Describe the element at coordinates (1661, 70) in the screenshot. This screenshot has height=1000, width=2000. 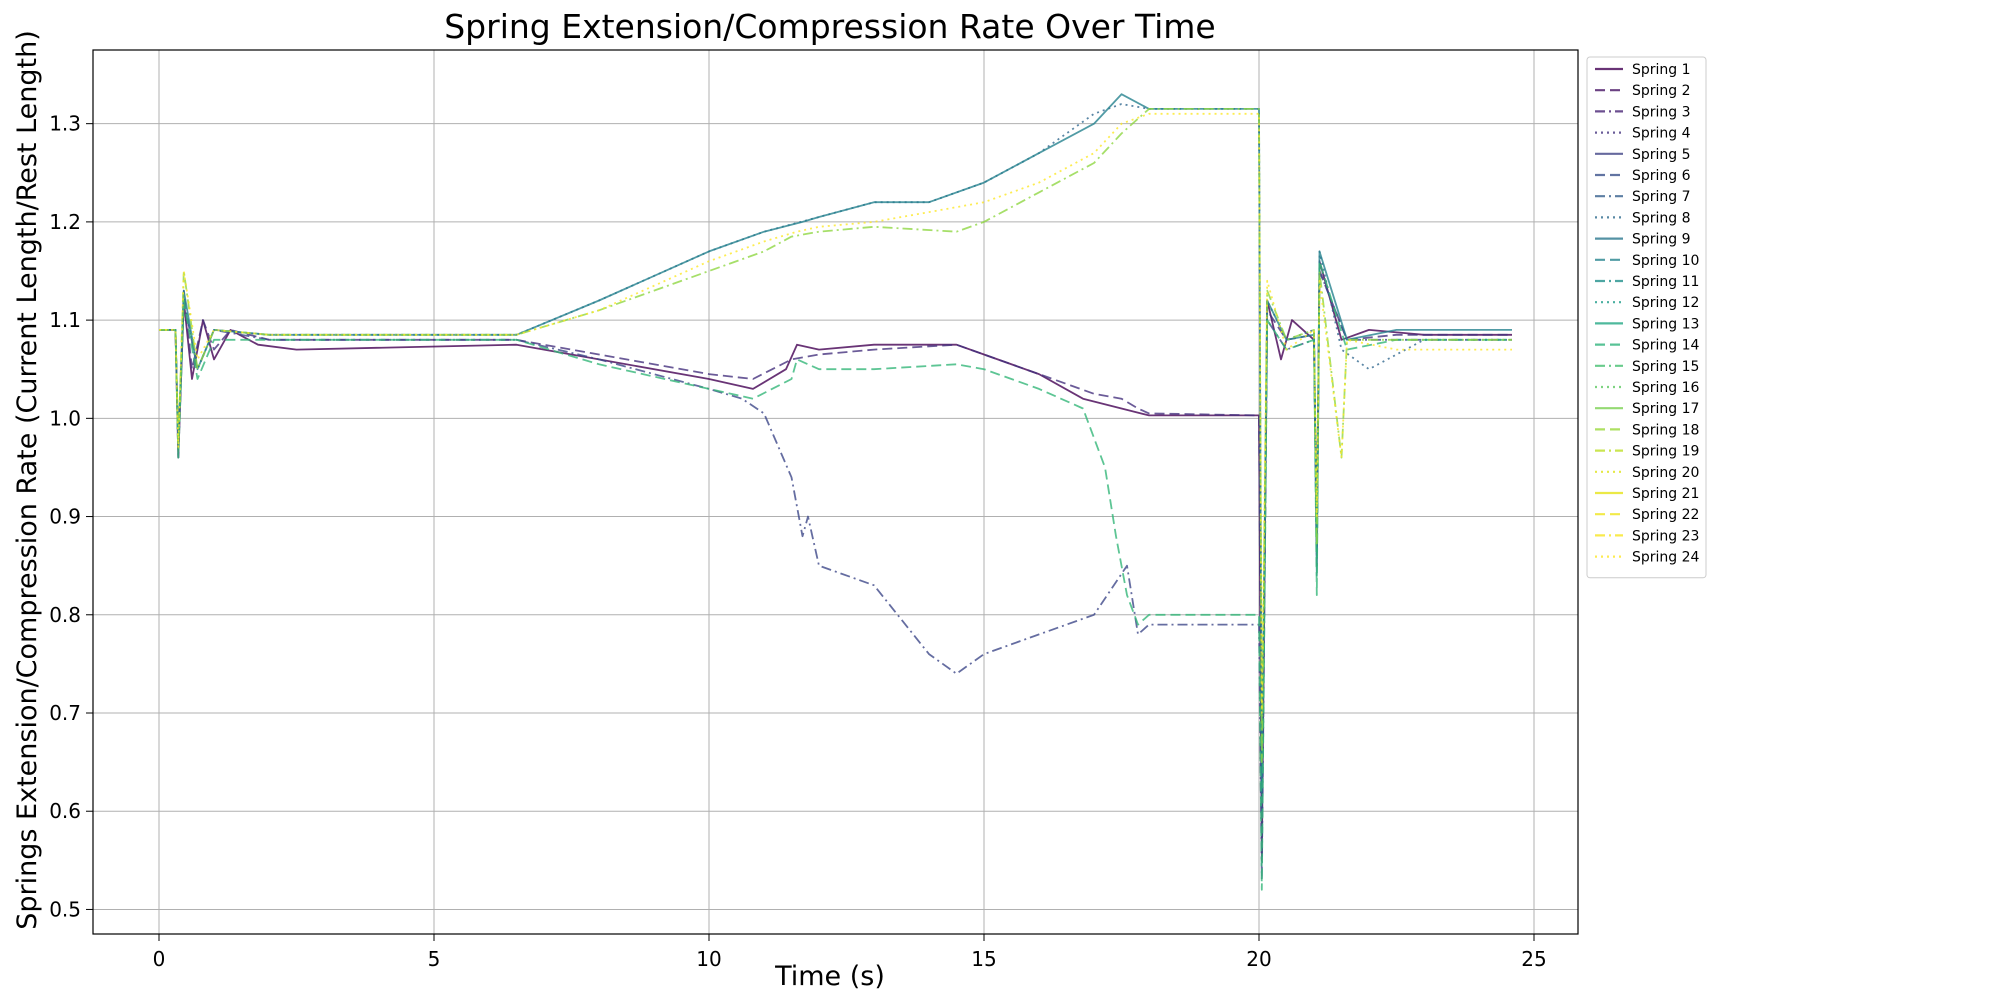
I see `legend-label: Spring 1` at that location.